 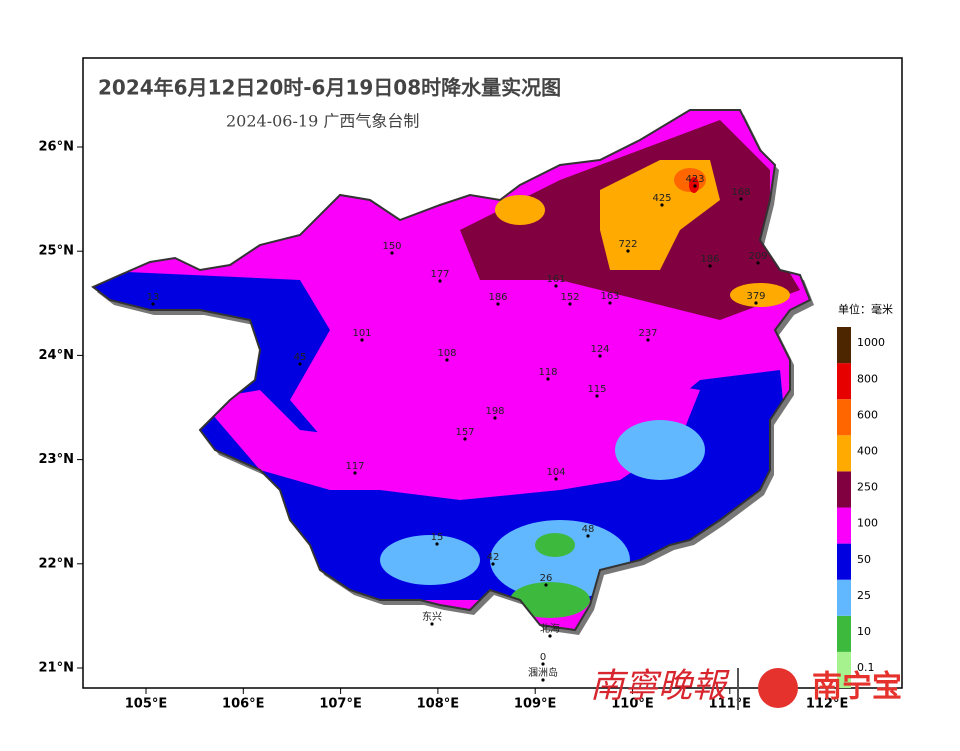 I want to click on legend-label: 400, so click(x=867, y=451).